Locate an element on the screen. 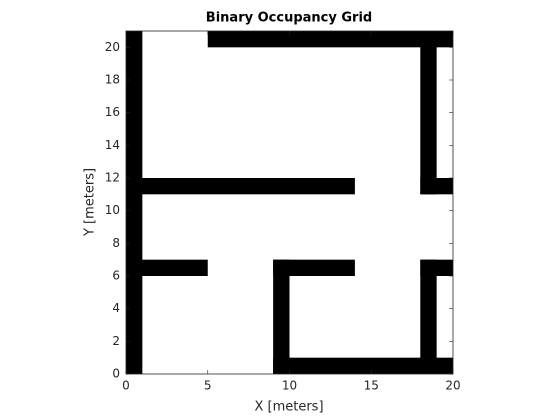 This screenshot has width=560, height=420. x-tick-label: 0 is located at coordinates (126, 386).